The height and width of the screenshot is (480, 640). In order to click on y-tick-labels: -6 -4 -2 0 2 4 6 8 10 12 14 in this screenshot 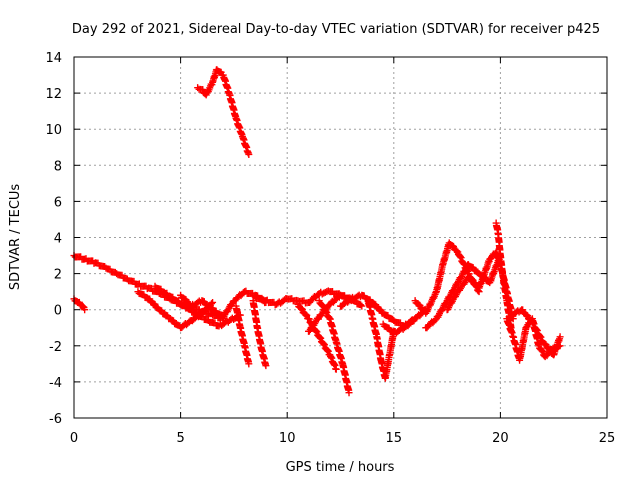, I will do `click(53, 239)`.